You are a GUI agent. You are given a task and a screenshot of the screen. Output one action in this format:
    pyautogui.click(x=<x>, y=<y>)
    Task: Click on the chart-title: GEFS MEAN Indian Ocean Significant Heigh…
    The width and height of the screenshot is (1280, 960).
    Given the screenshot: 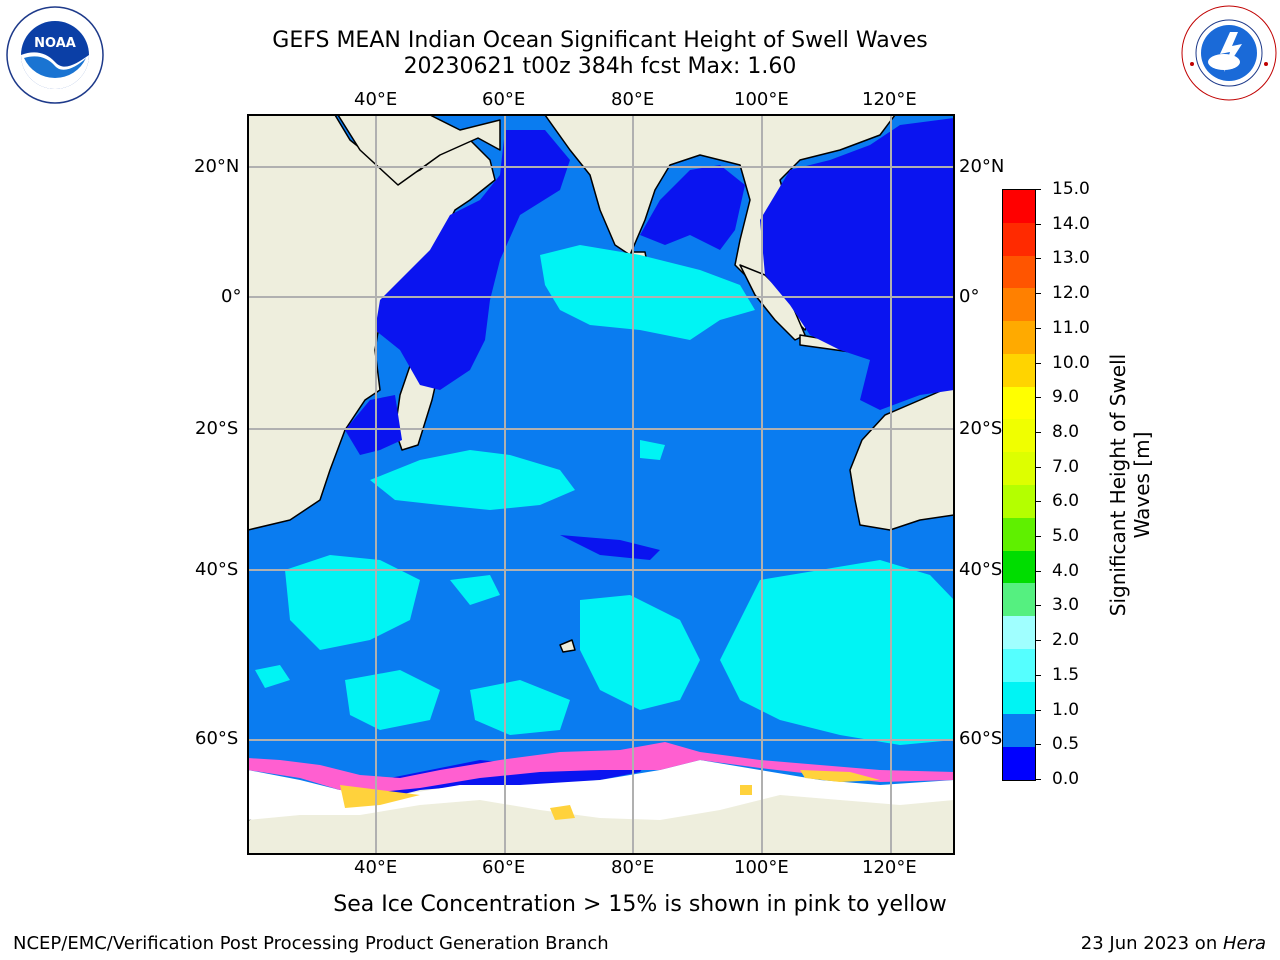 What is the action you would take?
    pyautogui.click(x=600, y=40)
    